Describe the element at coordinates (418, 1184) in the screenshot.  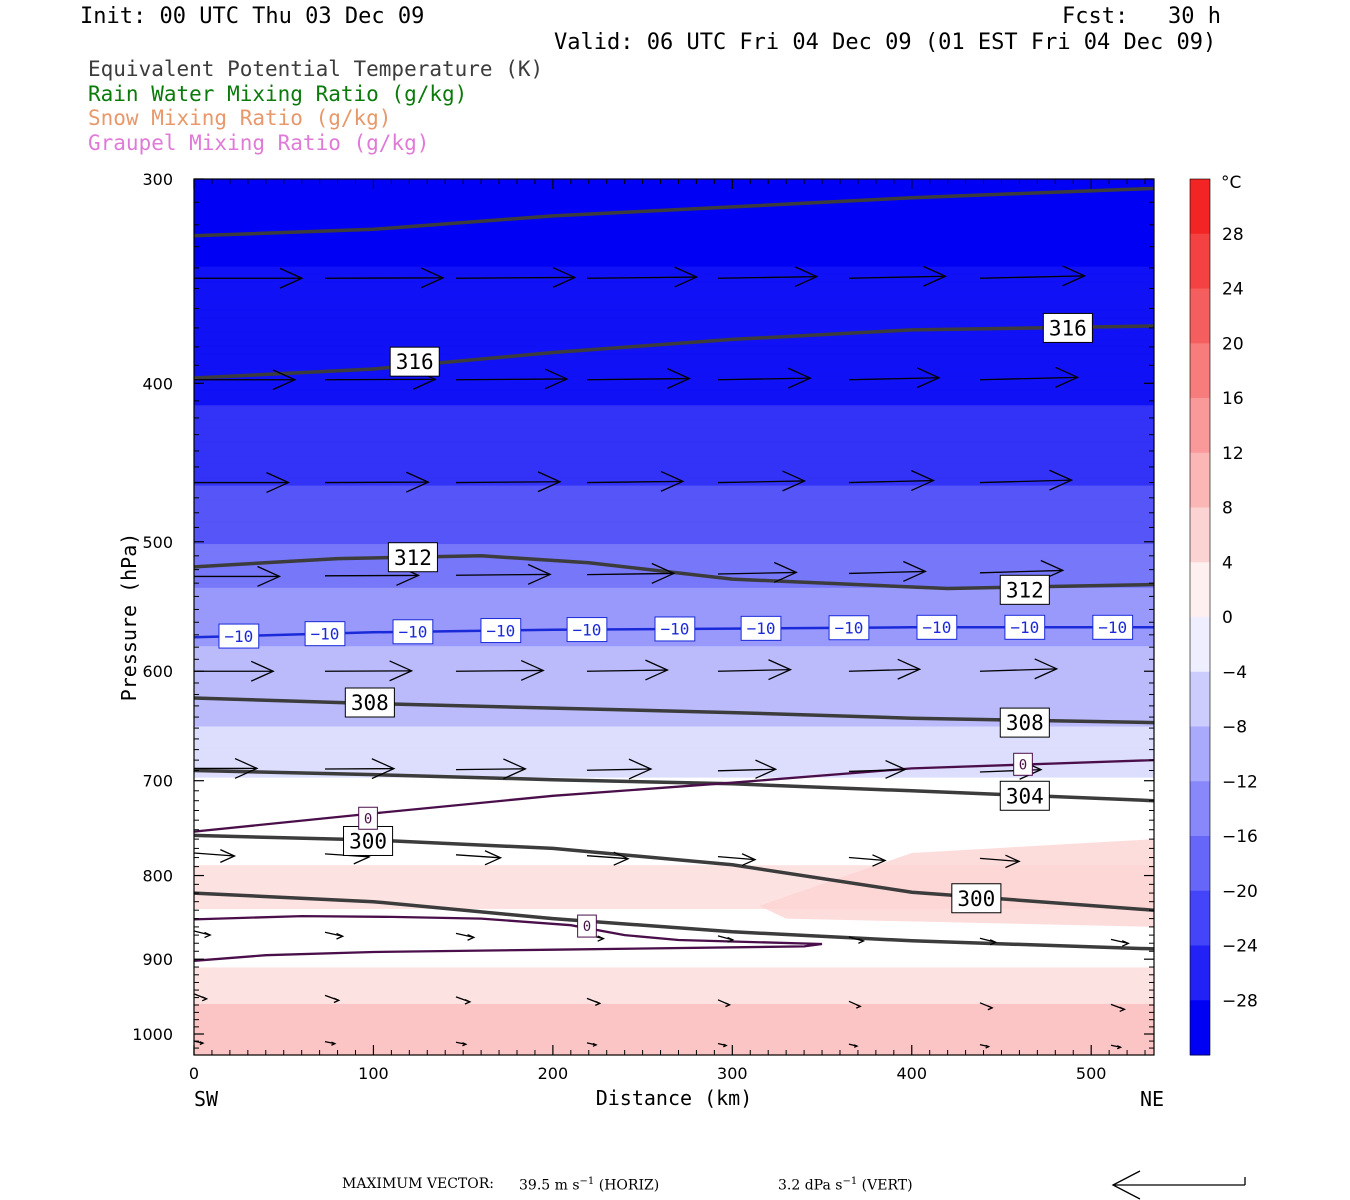
I see `max-vector-label: MAXIMUM VECTOR:` at that location.